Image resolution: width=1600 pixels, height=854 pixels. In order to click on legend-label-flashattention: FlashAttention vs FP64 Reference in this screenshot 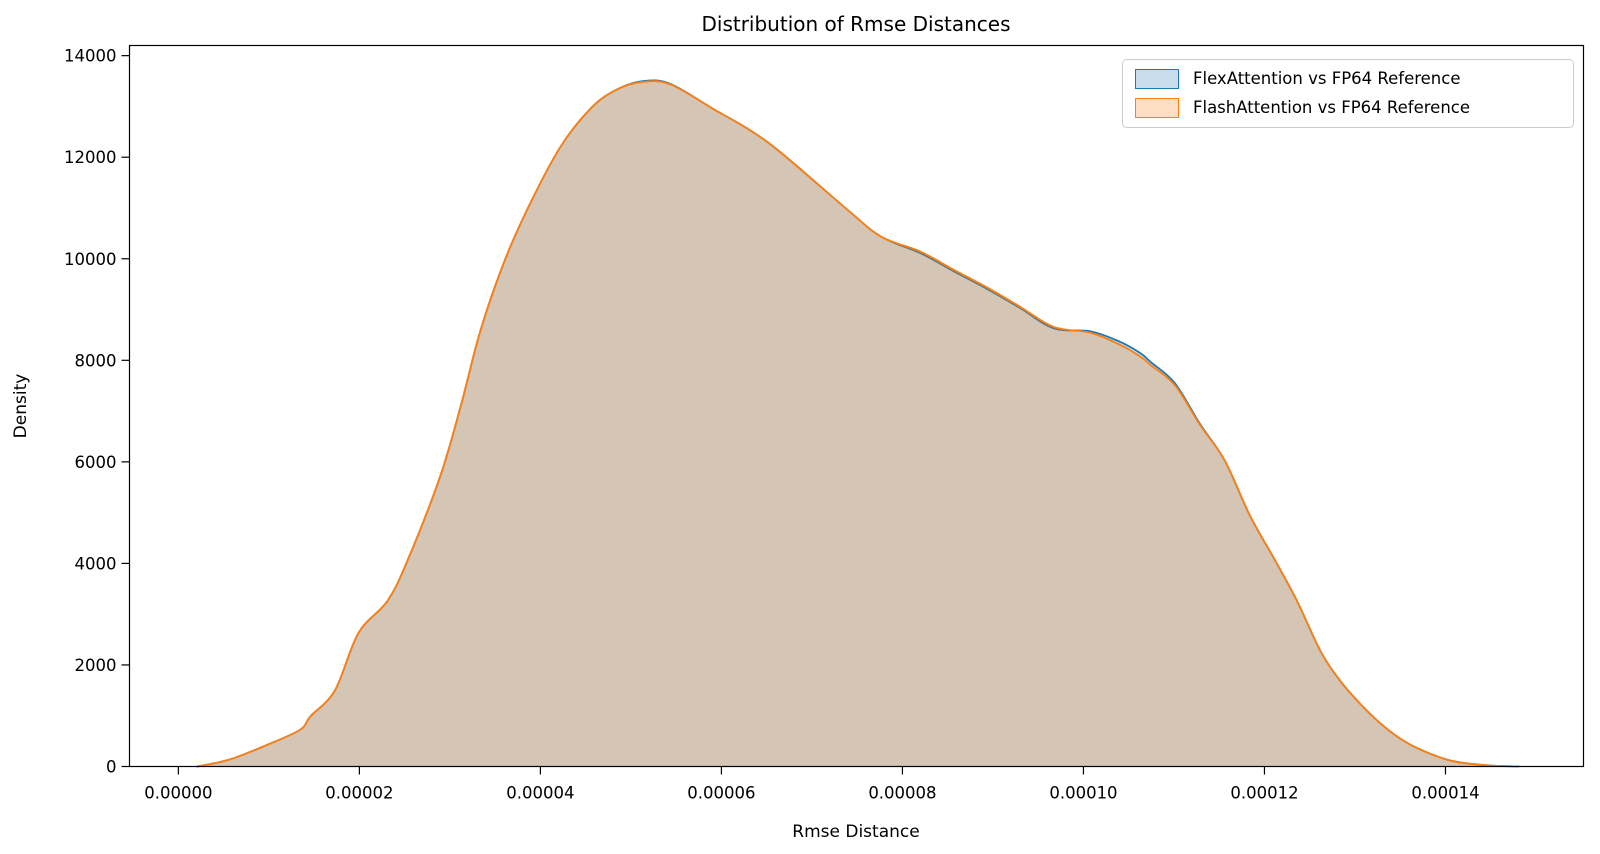, I will do `click(1332, 107)`.